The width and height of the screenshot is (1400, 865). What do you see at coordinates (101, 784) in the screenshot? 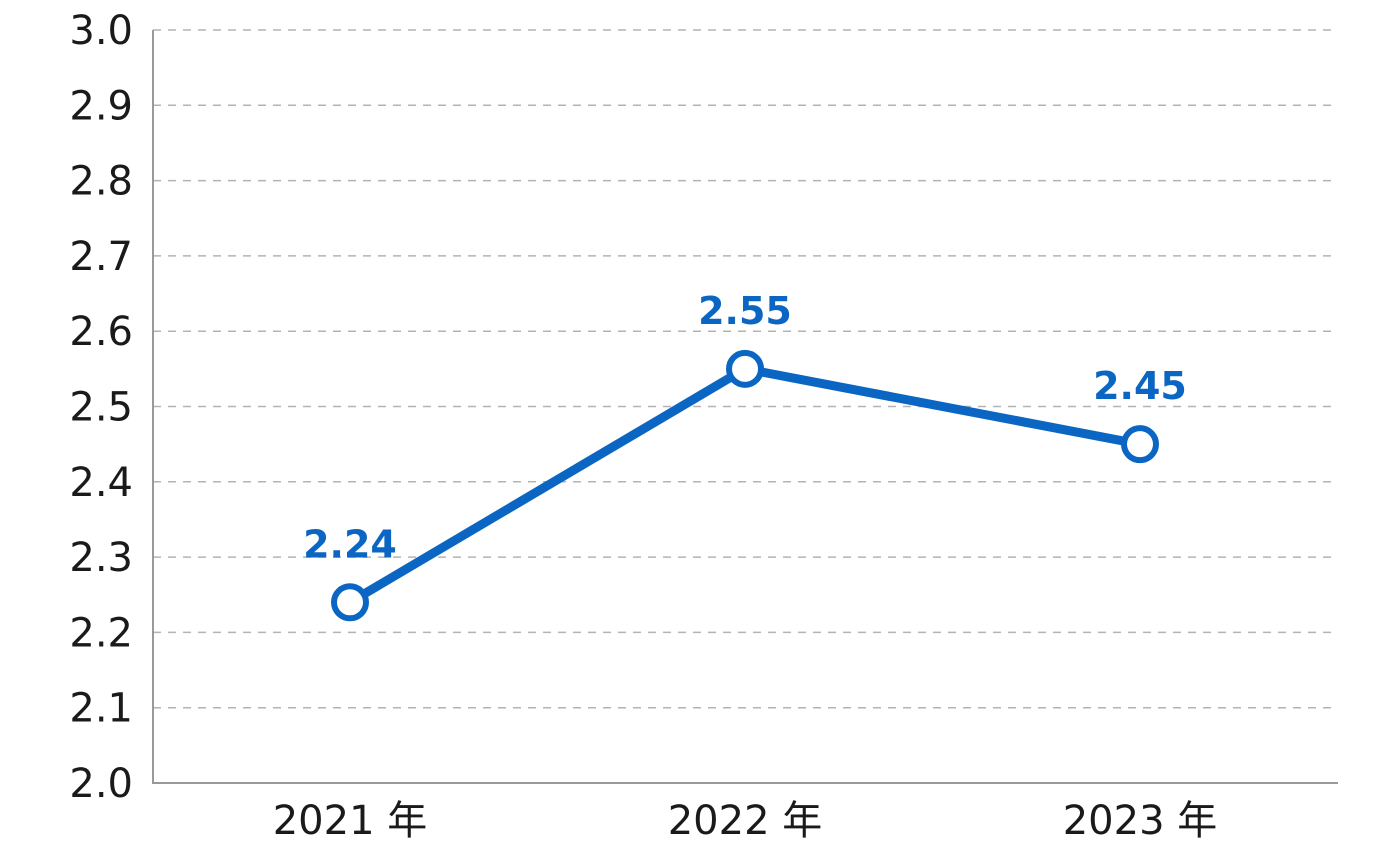
I see `y-tick-label: 2.0` at bounding box center [101, 784].